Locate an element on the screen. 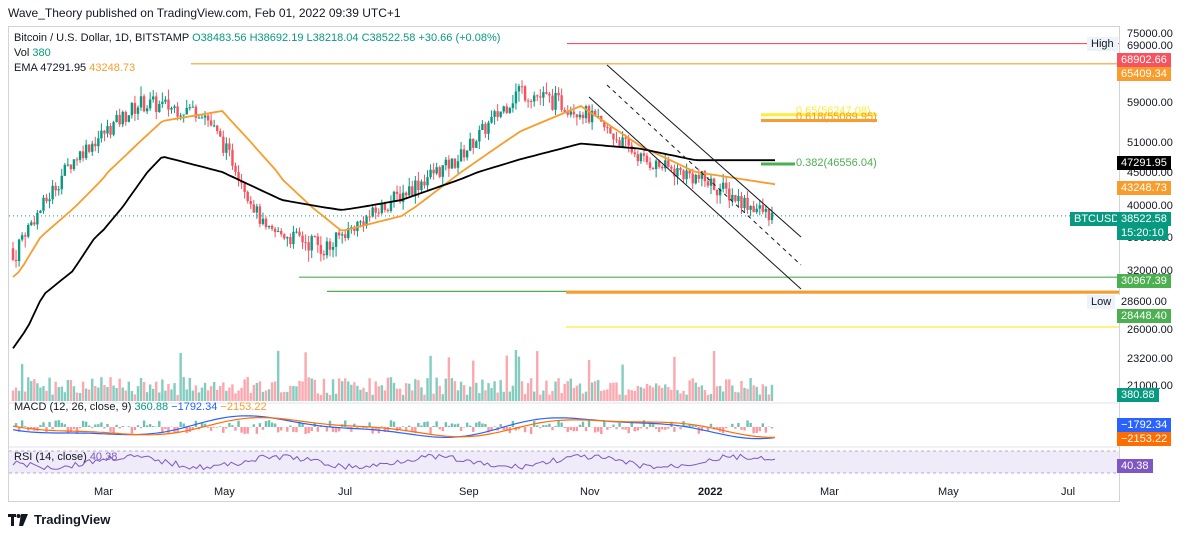 The width and height of the screenshot is (1200, 537). vol-label: Vol is located at coordinates (22, 53).